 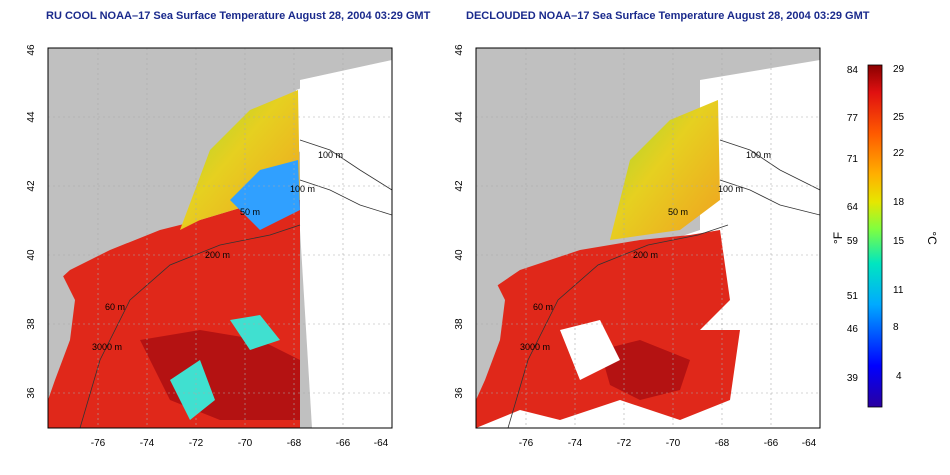 I want to click on colorbar-f-tick: 51, so click(x=853, y=296).